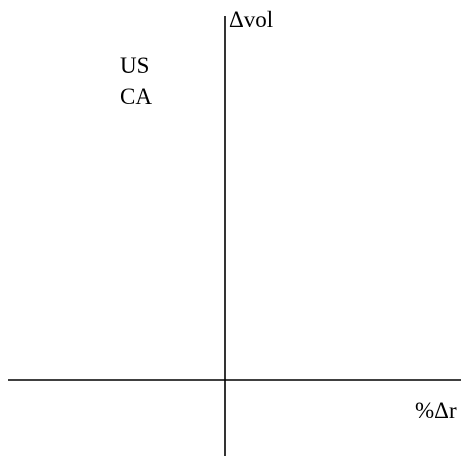 The height and width of the screenshot is (461, 473). I want to click on label: US, so click(134, 65).